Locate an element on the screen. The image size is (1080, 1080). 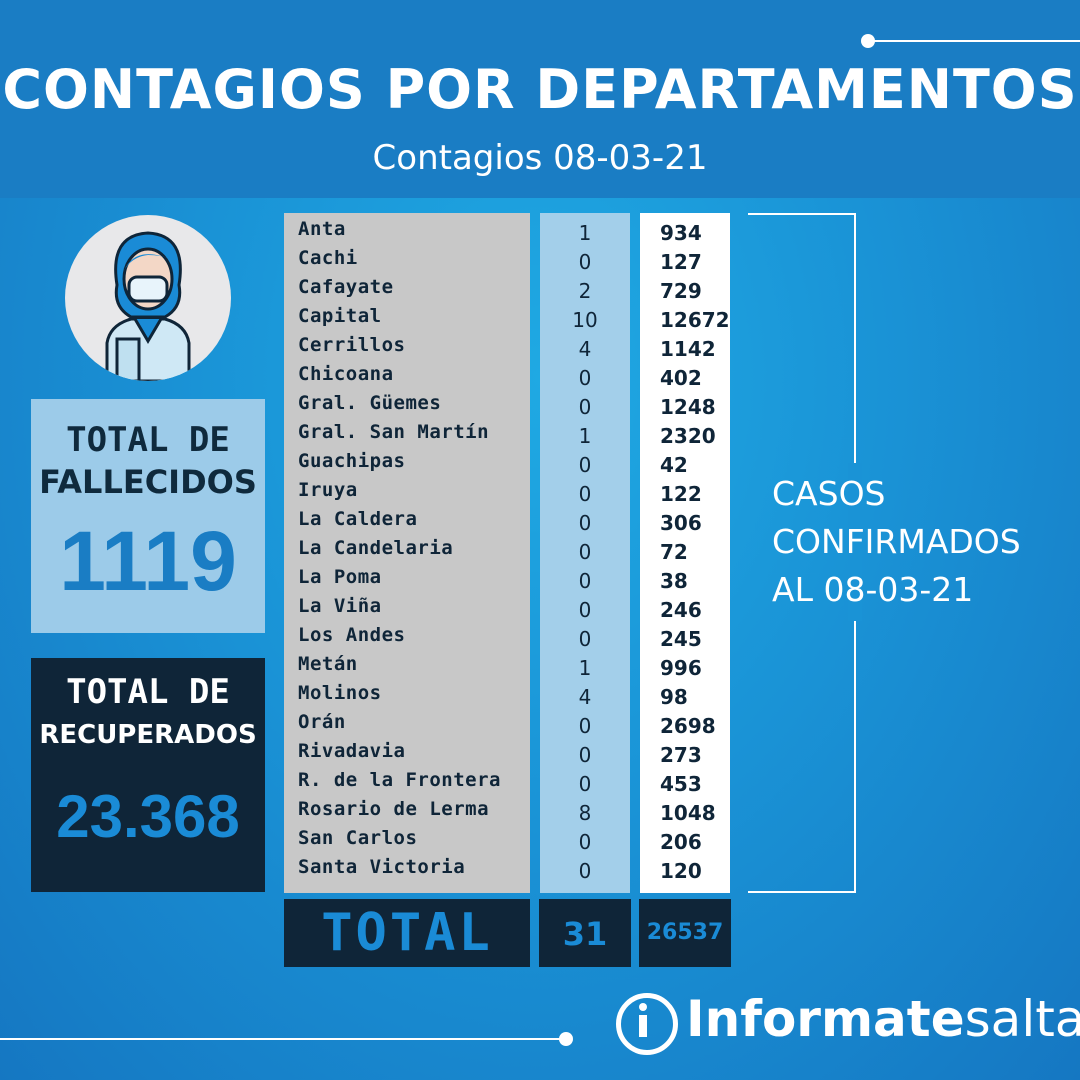
department-name: R. de la Frontera is located at coordinates (399, 780).